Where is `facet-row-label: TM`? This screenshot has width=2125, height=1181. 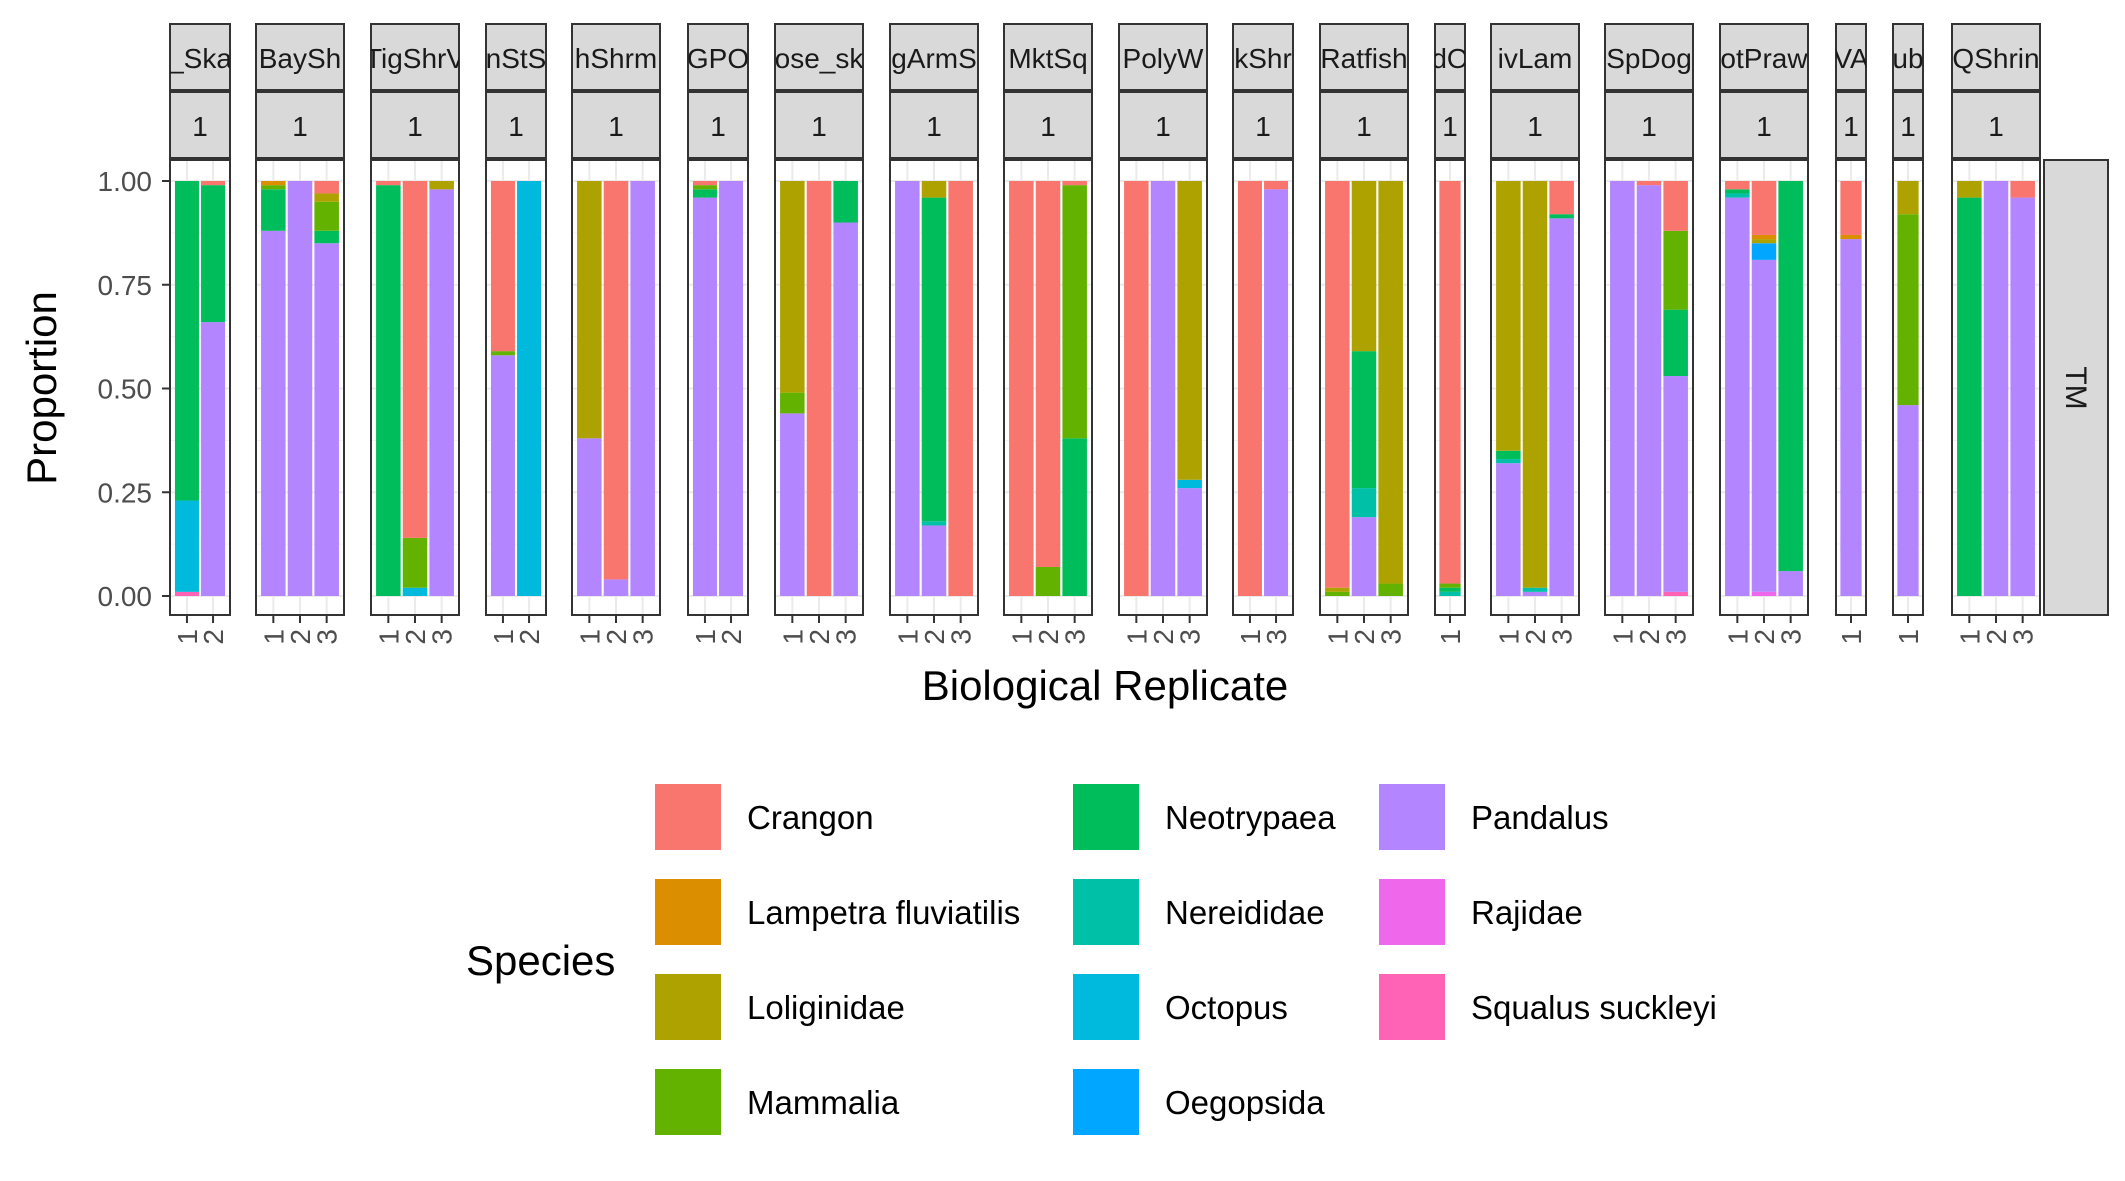
facet-row-label: TM is located at coordinates (2075, 387).